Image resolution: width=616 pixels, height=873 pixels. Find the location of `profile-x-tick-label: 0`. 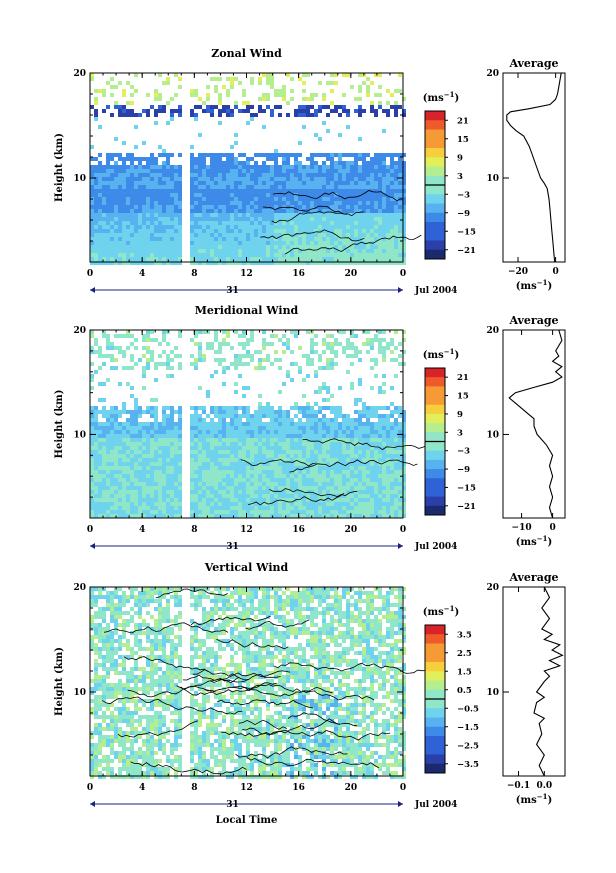

profile-x-tick-label: 0 is located at coordinates (552, 528).